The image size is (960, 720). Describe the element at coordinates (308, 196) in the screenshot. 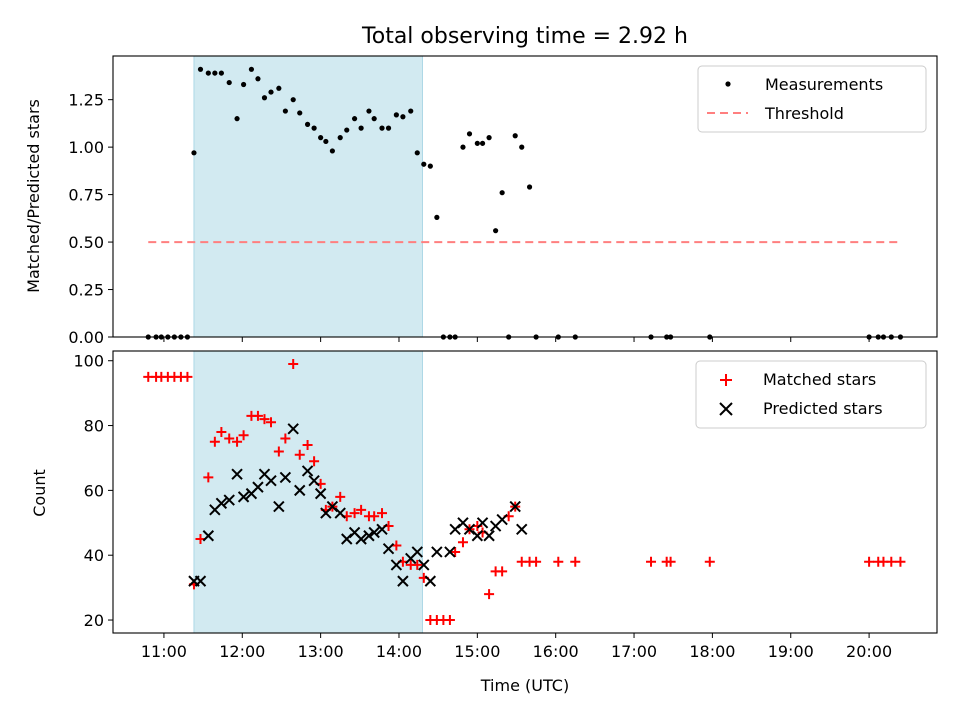

I see `top-observing-span` at that location.